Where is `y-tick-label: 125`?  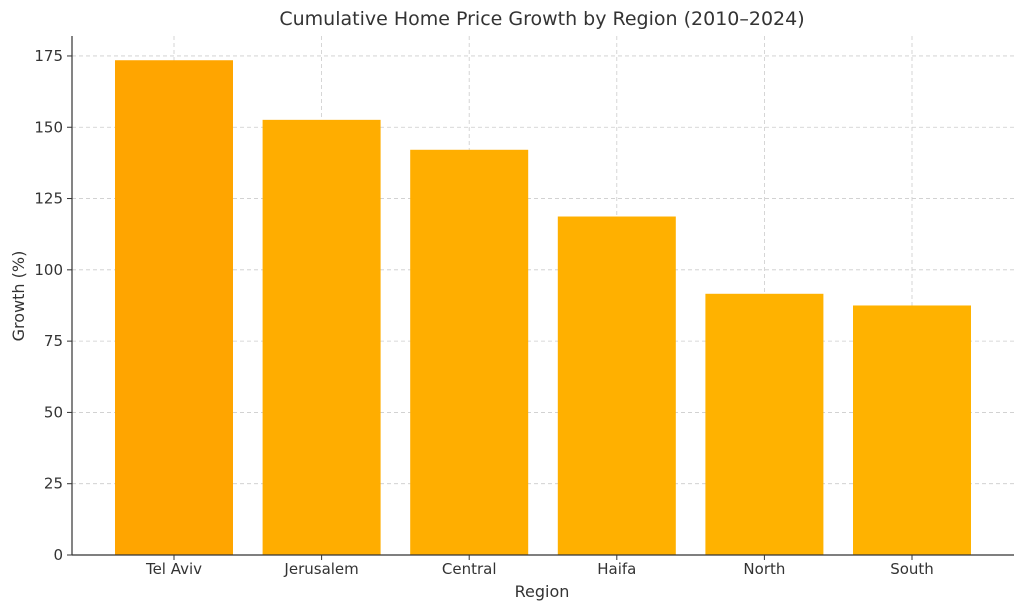 y-tick-label: 125 is located at coordinates (48, 199).